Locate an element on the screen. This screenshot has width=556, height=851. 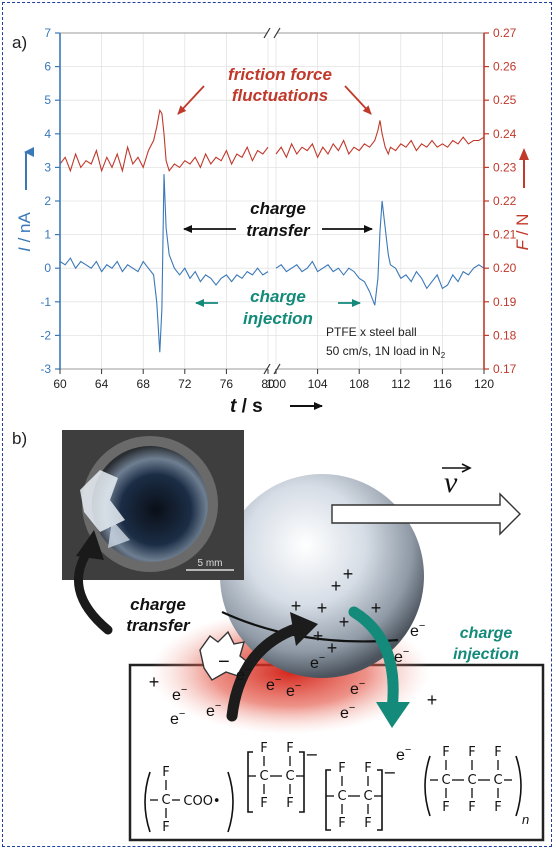
left-tick-label: -2 is located at coordinates (45, 335).